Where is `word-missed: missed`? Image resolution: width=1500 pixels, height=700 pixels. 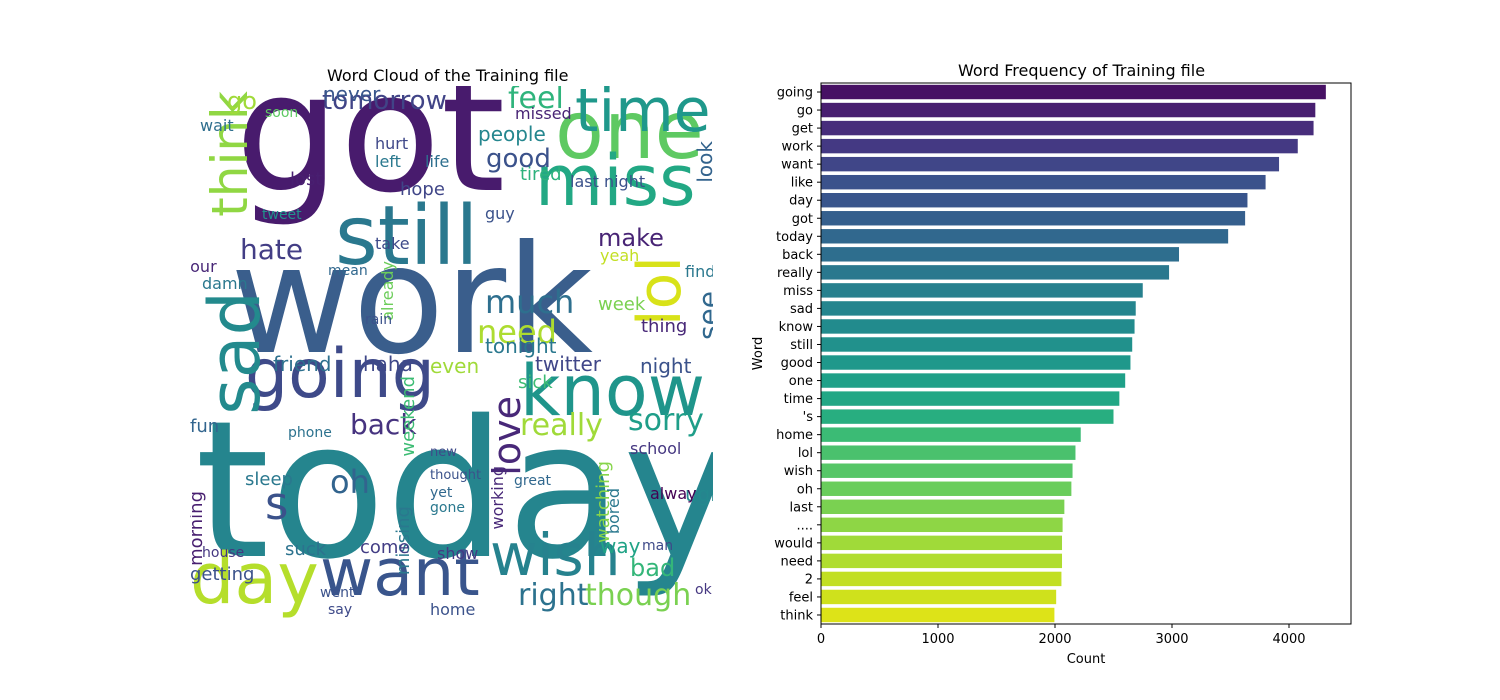 word-missed: missed is located at coordinates (543, 113).